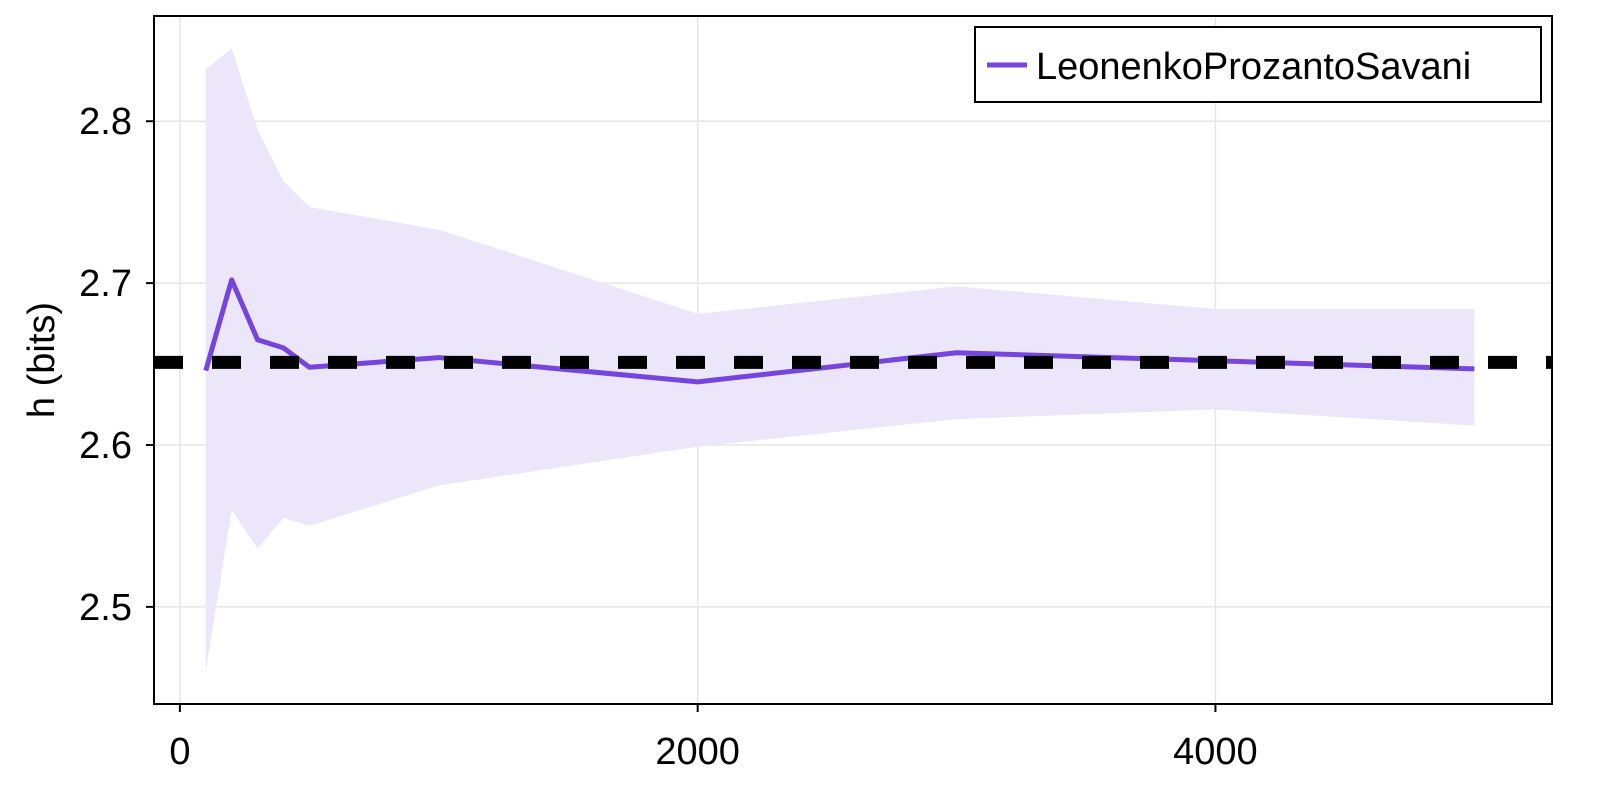 Image resolution: width=1600 pixels, height=800 pixels. I want to click on x-tick-label: 2000, so click(697, 752).